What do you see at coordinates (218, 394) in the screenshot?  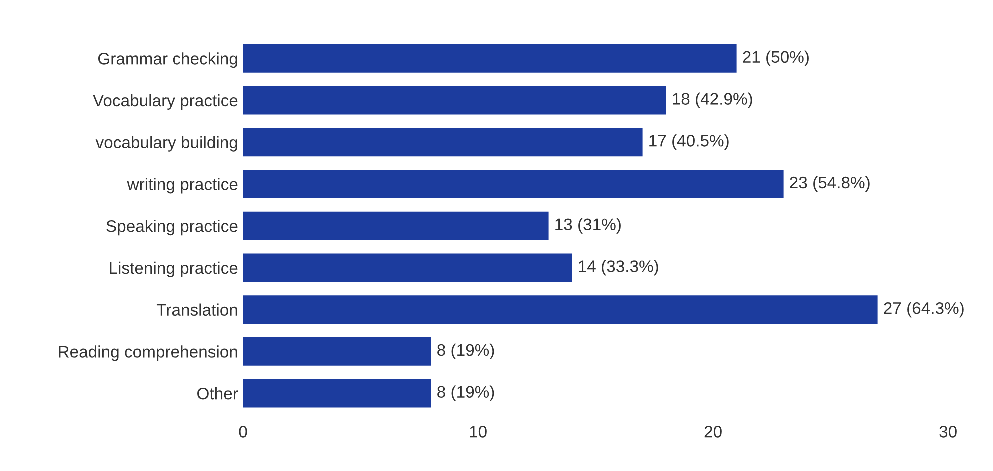 I see `y-tick-label: Other` at bounding box center [218, 394].